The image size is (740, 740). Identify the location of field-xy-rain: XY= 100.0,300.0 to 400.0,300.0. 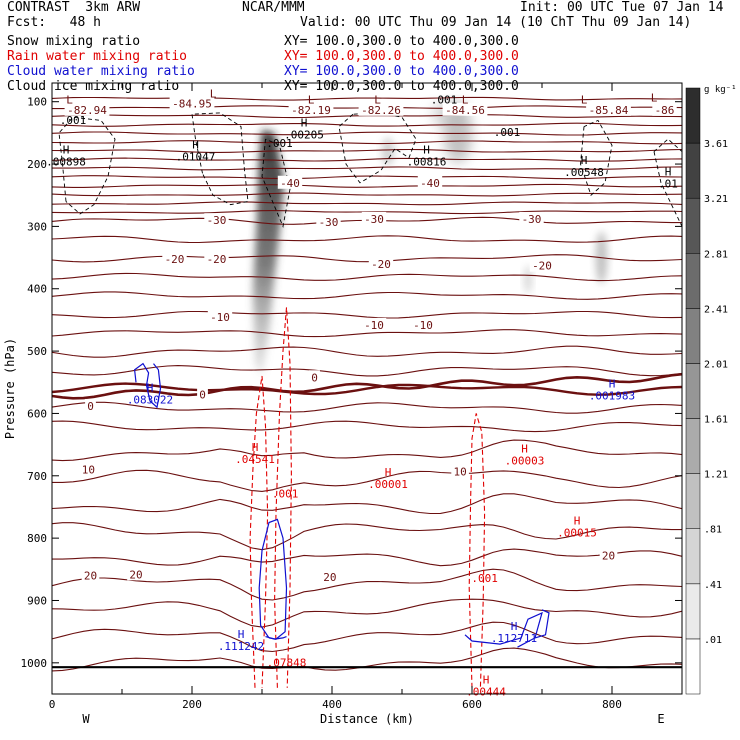
(401, 56).